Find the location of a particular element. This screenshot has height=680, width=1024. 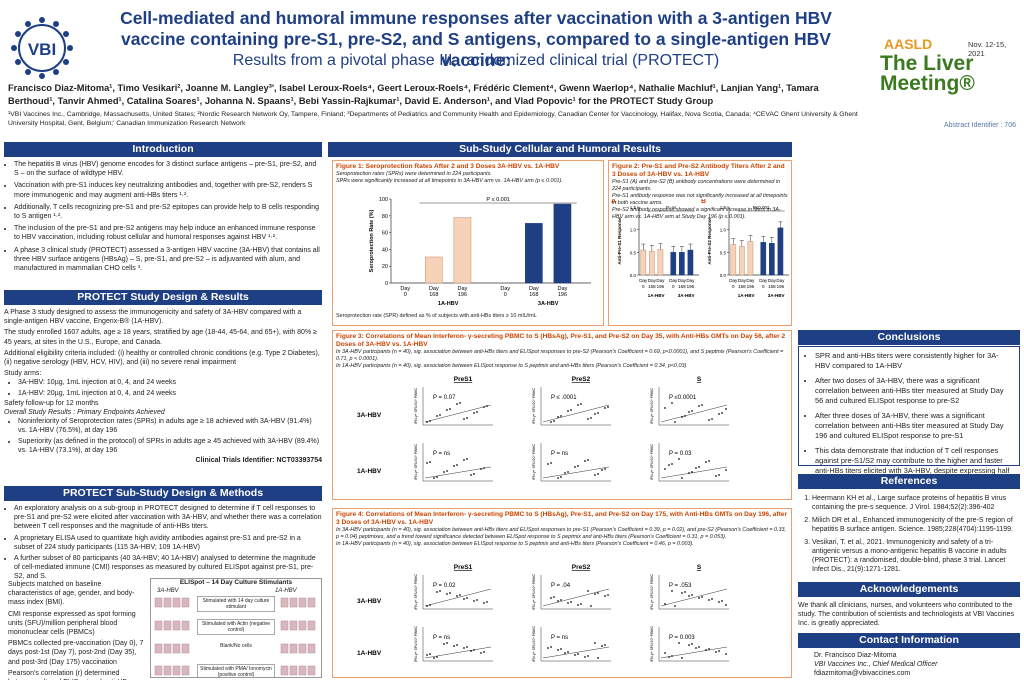

p-value-label: P = 0.03 is located at coordinates (680, 454).